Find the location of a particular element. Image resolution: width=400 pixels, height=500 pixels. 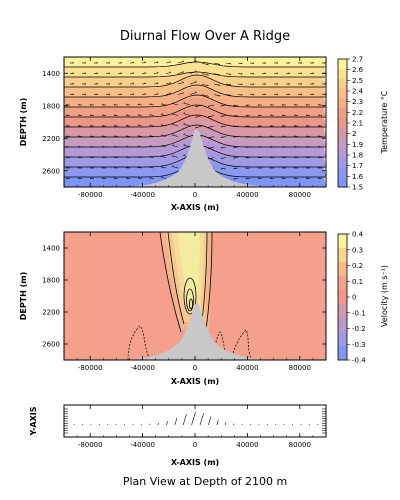

ridge-shape is located at coordinates (196, 158).